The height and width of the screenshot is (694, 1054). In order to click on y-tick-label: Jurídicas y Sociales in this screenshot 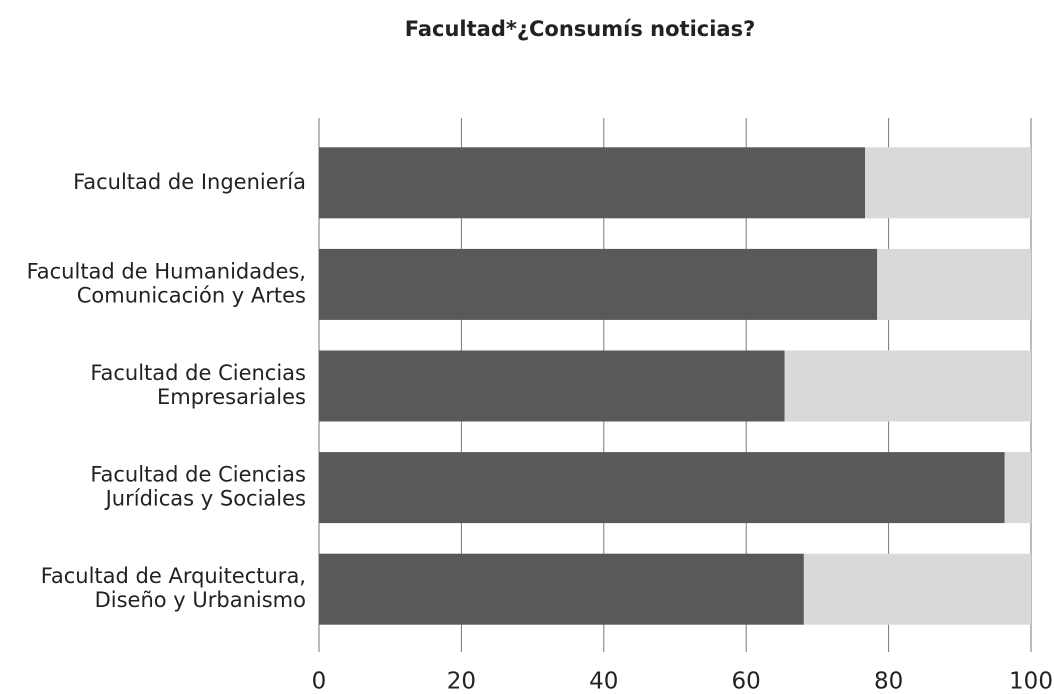, I will do `click(205, 499)`.